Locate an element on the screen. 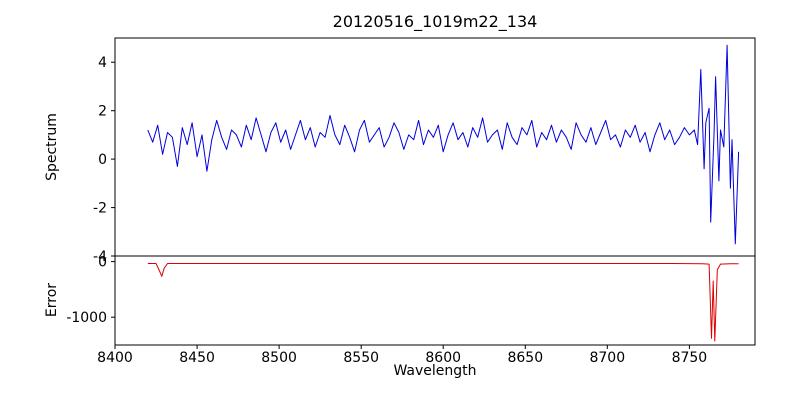 This screenshot has height=400, width=800. spectrum-y-tick-label: 2 is located at coordinates (102, 112).